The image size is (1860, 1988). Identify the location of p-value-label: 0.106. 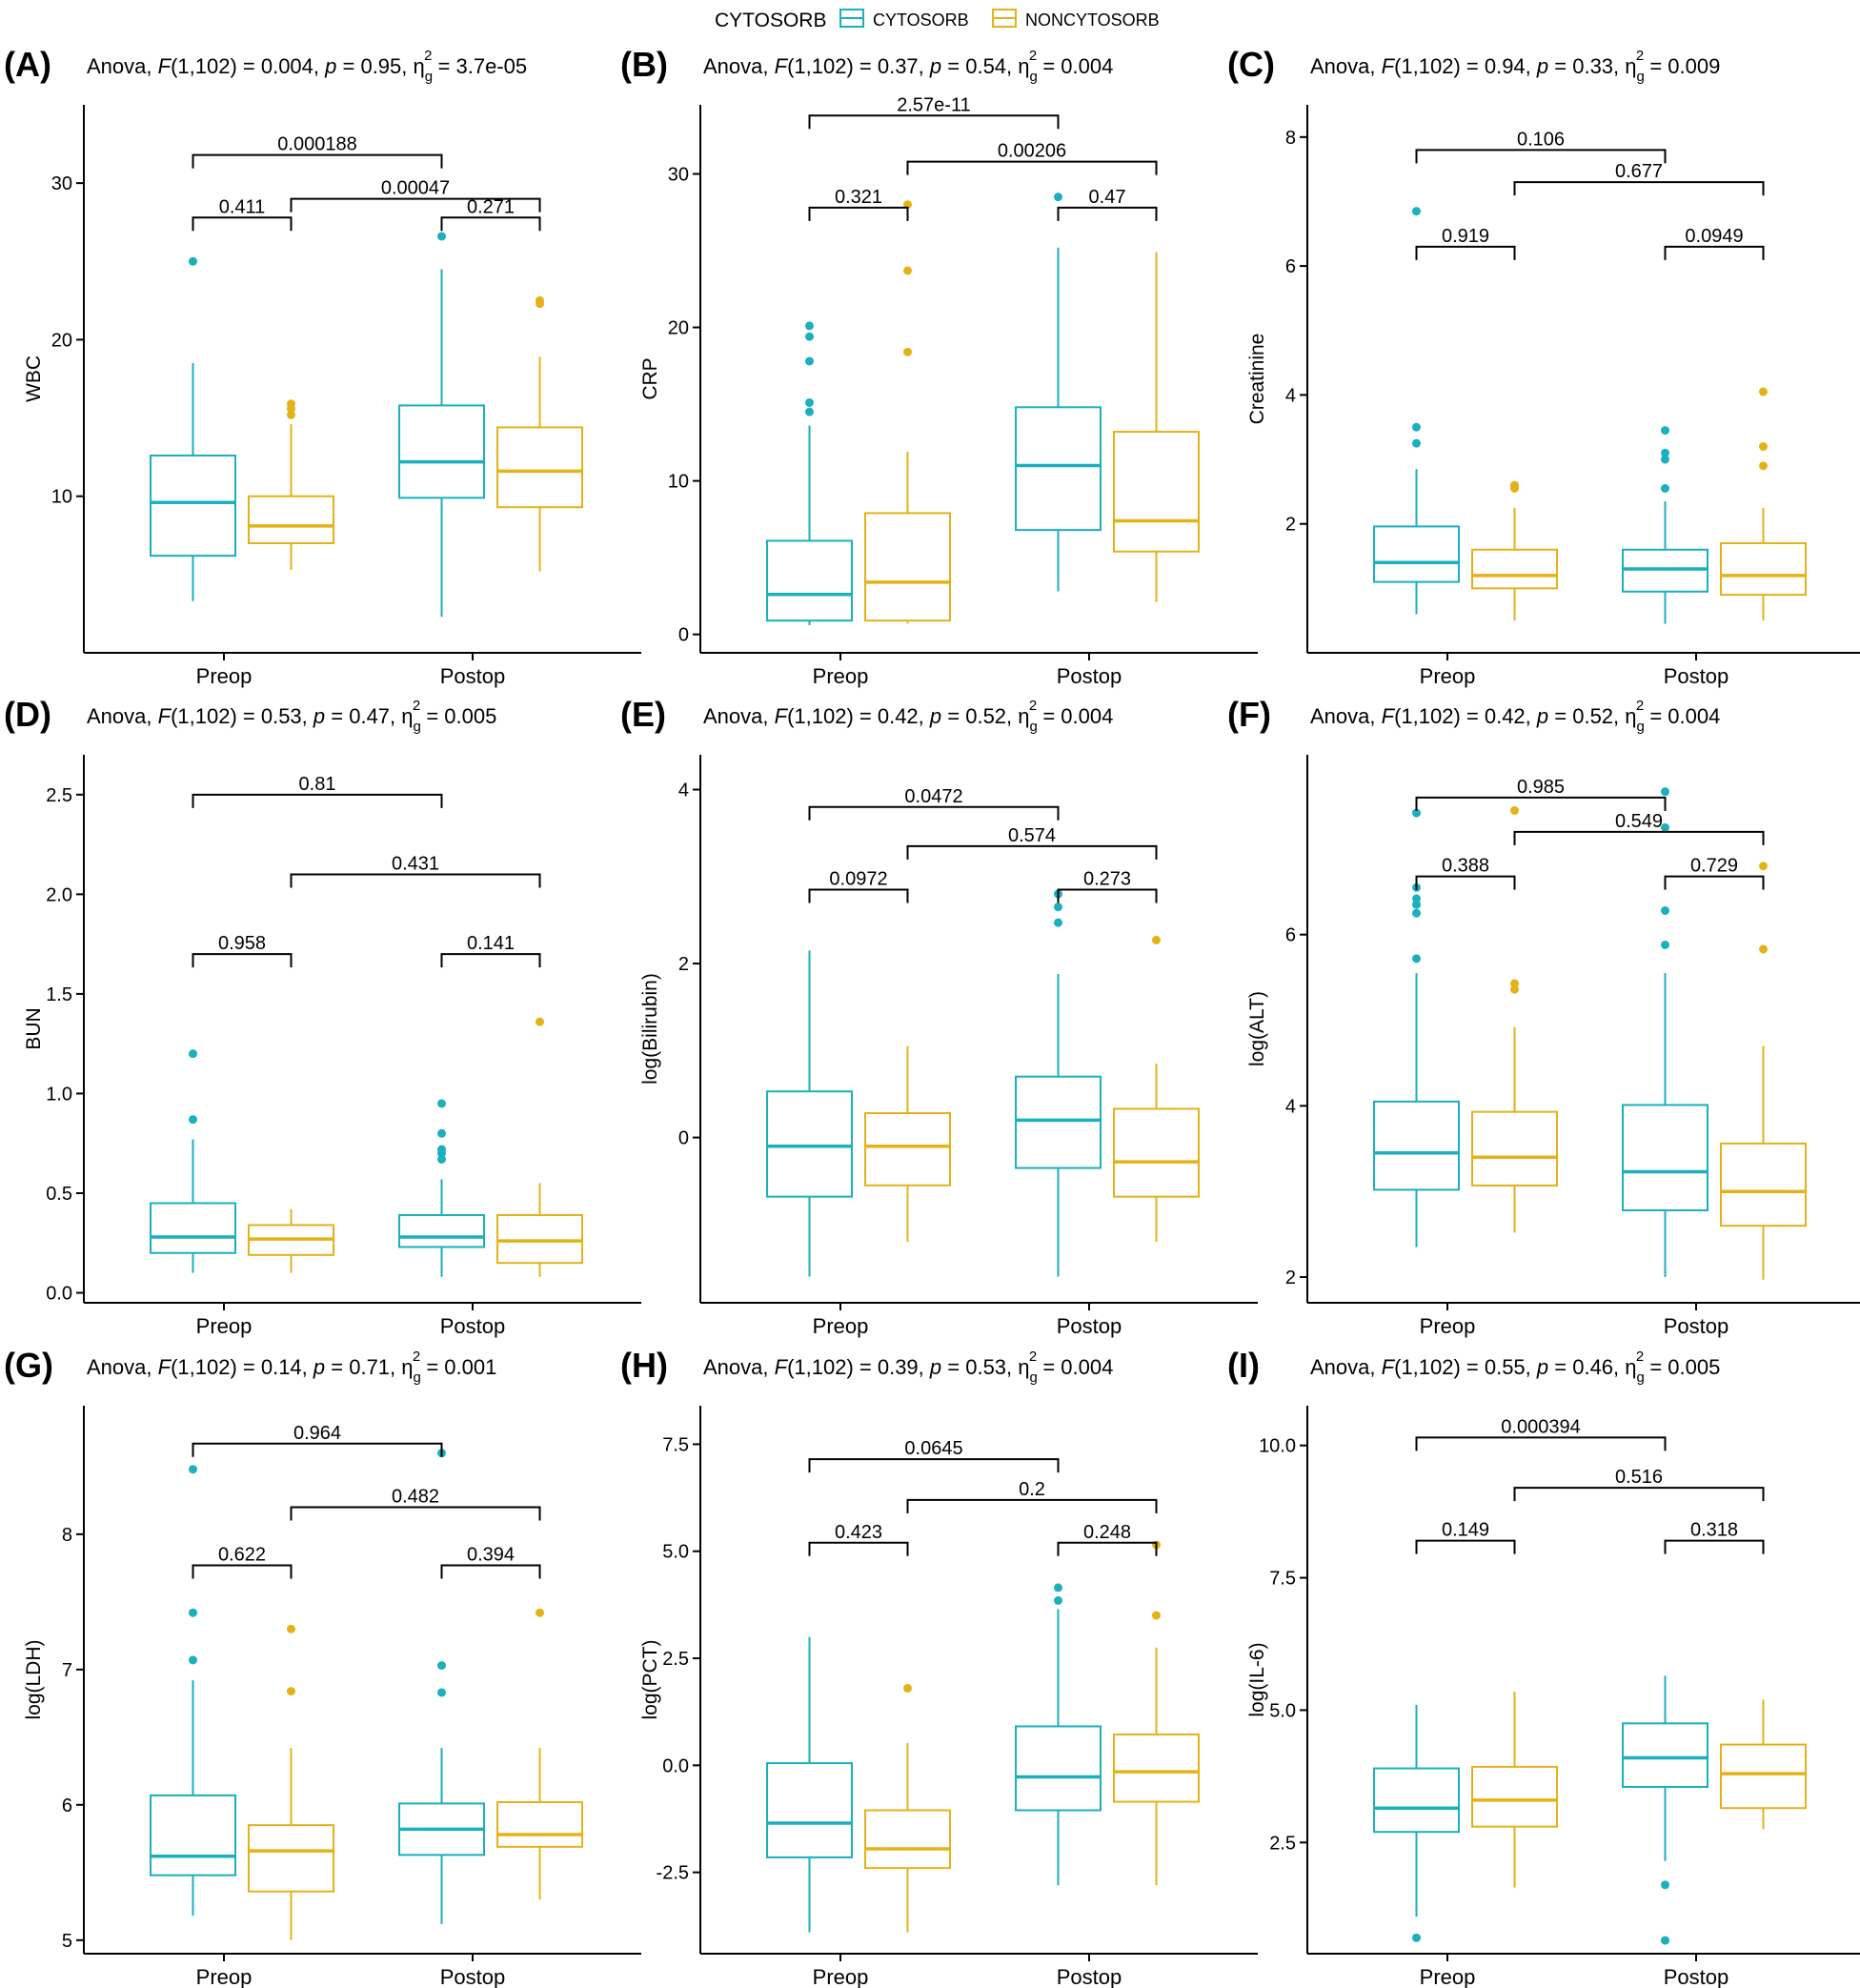
(1541, 139).